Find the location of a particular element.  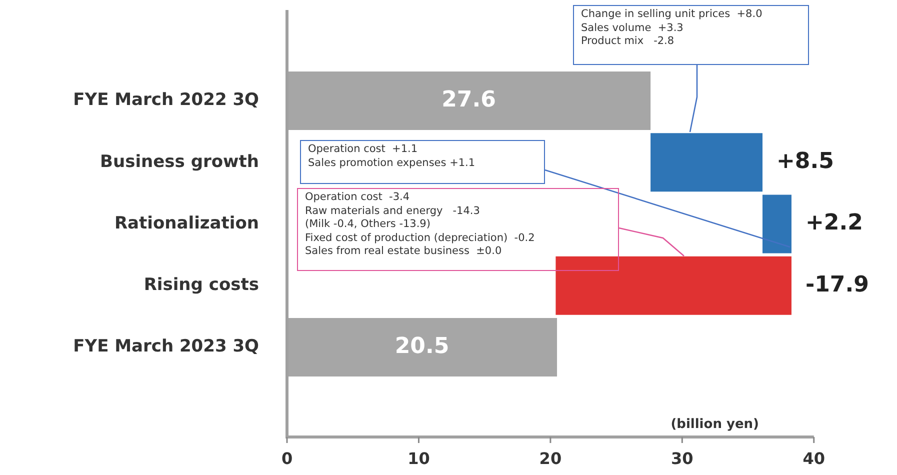

data-label: +8.5 is located at coordinates (805, 161).